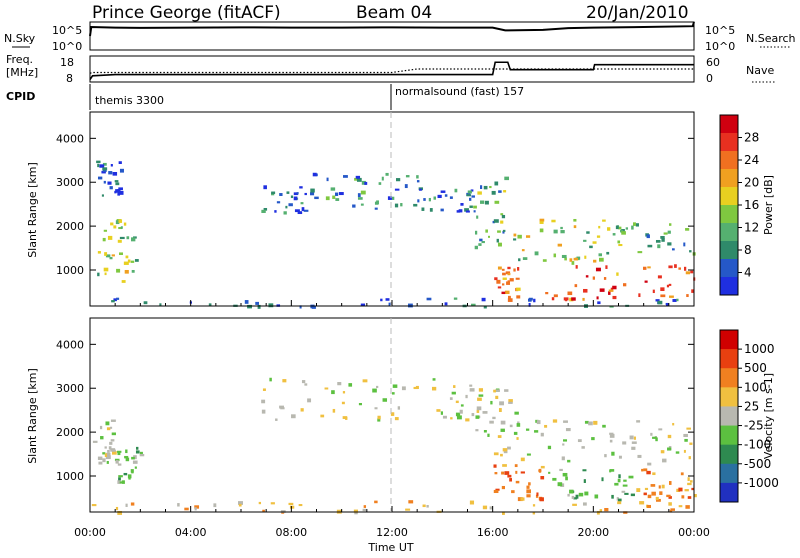 The width and height of the screenshot is (800, 558). Describe the element at coordinates (70, 432) in the screenshot. I see `velocity-ytick-2000: 2000` at that location.